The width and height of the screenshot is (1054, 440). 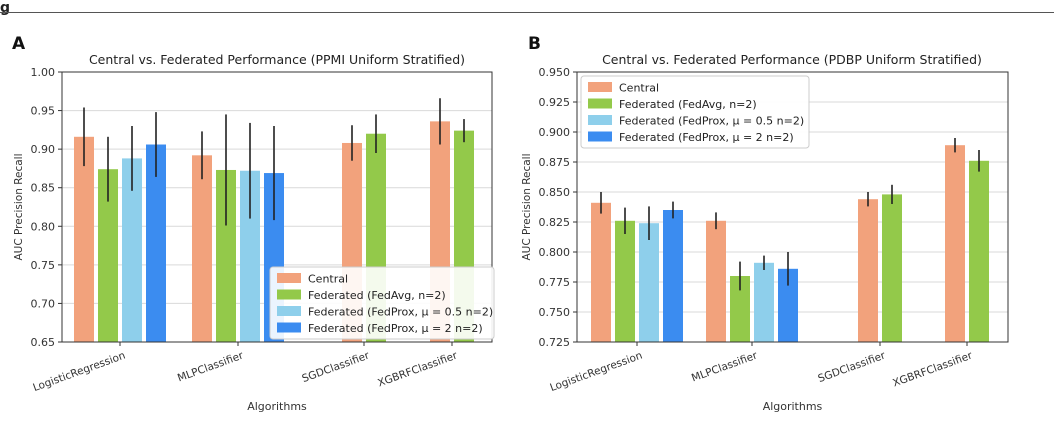 What do you see at coordinates (555, 252) in the screenshot?
I see `y-tick-label: 0.800` at bounding box center [555, 252].